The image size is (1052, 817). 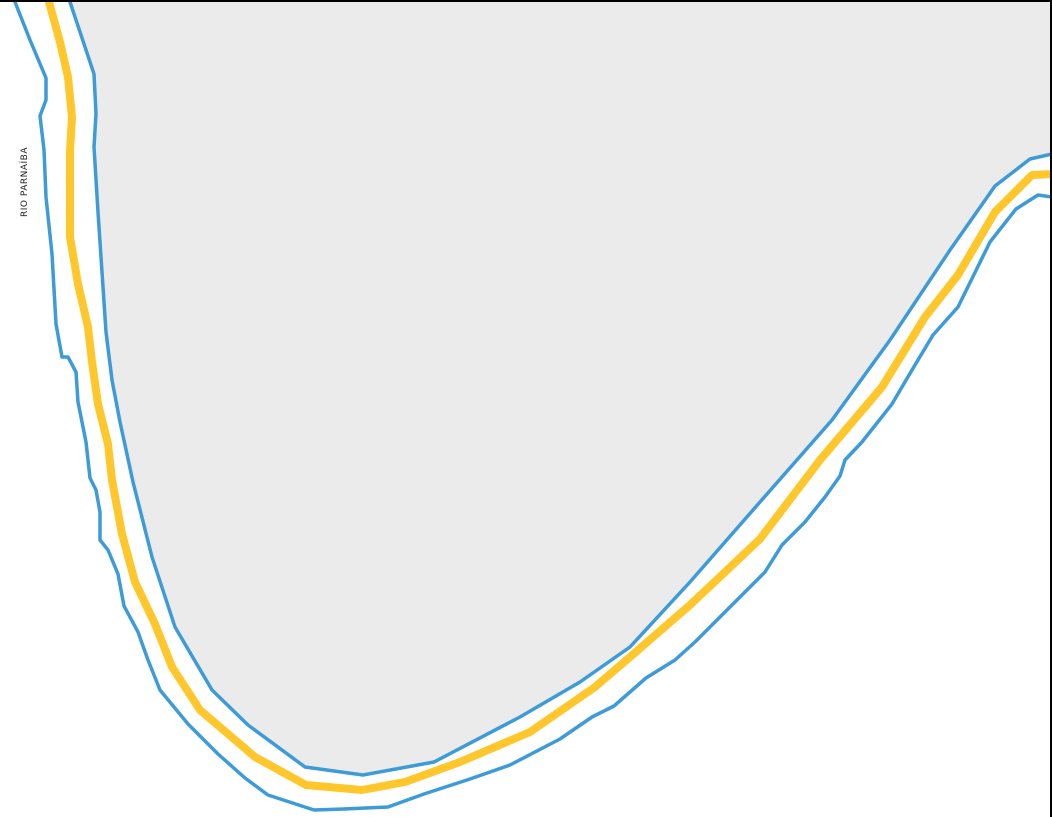 What do you see at coordinates (24, 182) in the screenshot?
I see `river-label: RIO PARNAÍBA` at bounding box center [24, 182].